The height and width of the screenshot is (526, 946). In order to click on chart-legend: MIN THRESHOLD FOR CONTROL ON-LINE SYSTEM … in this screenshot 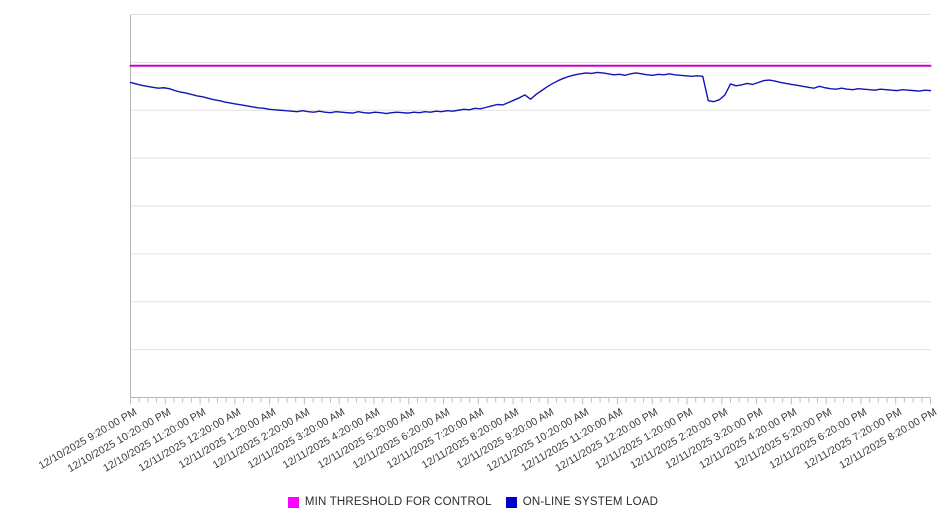, I will do `click(473, 502)`.